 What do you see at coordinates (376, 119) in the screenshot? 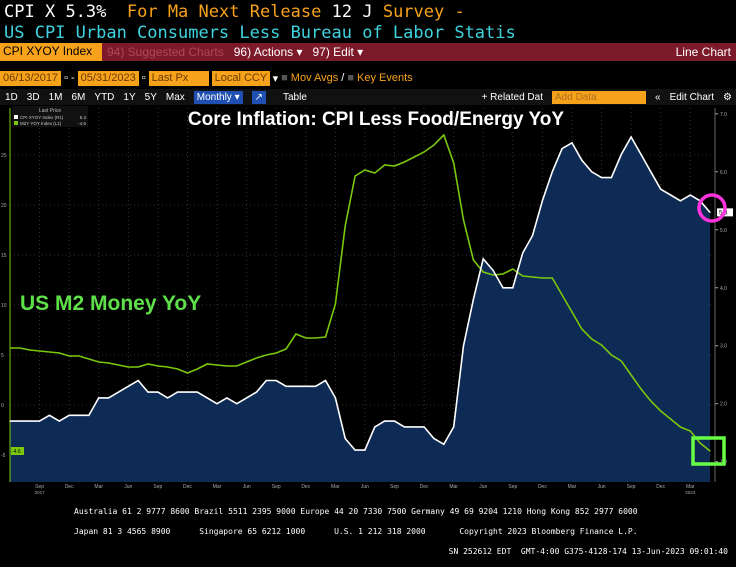
I see `chart-title: Core Inflation: CPI Less Food/Energy YoY` at bounding box center [376, 119].